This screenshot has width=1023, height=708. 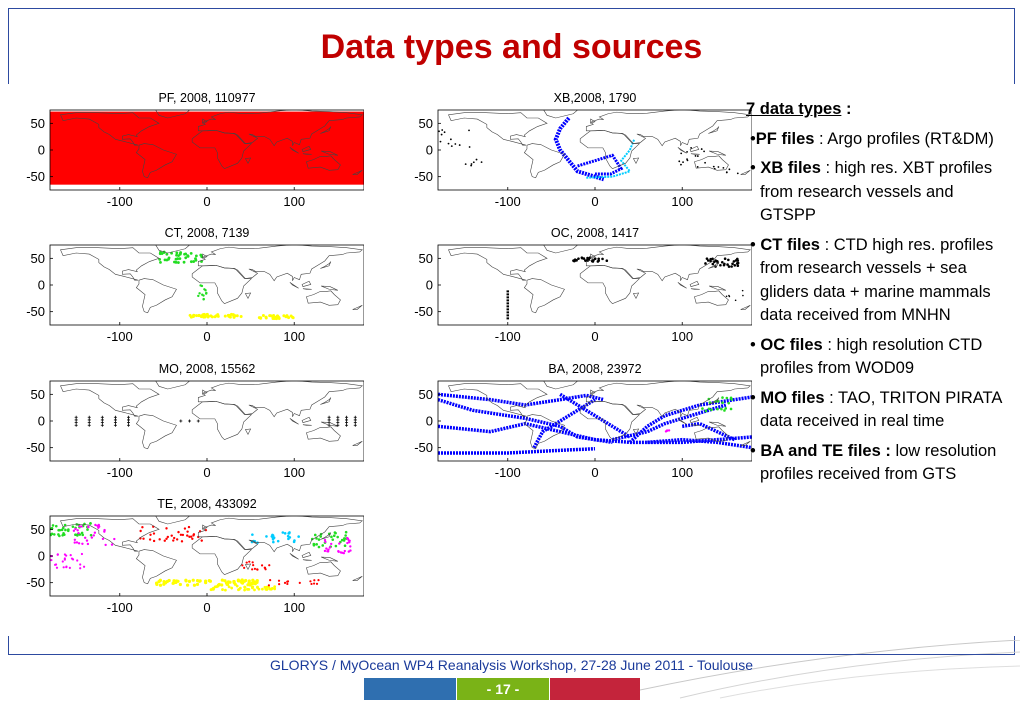 I want to click on data-types-heading: 7 data types, so click(x=794, y=109).